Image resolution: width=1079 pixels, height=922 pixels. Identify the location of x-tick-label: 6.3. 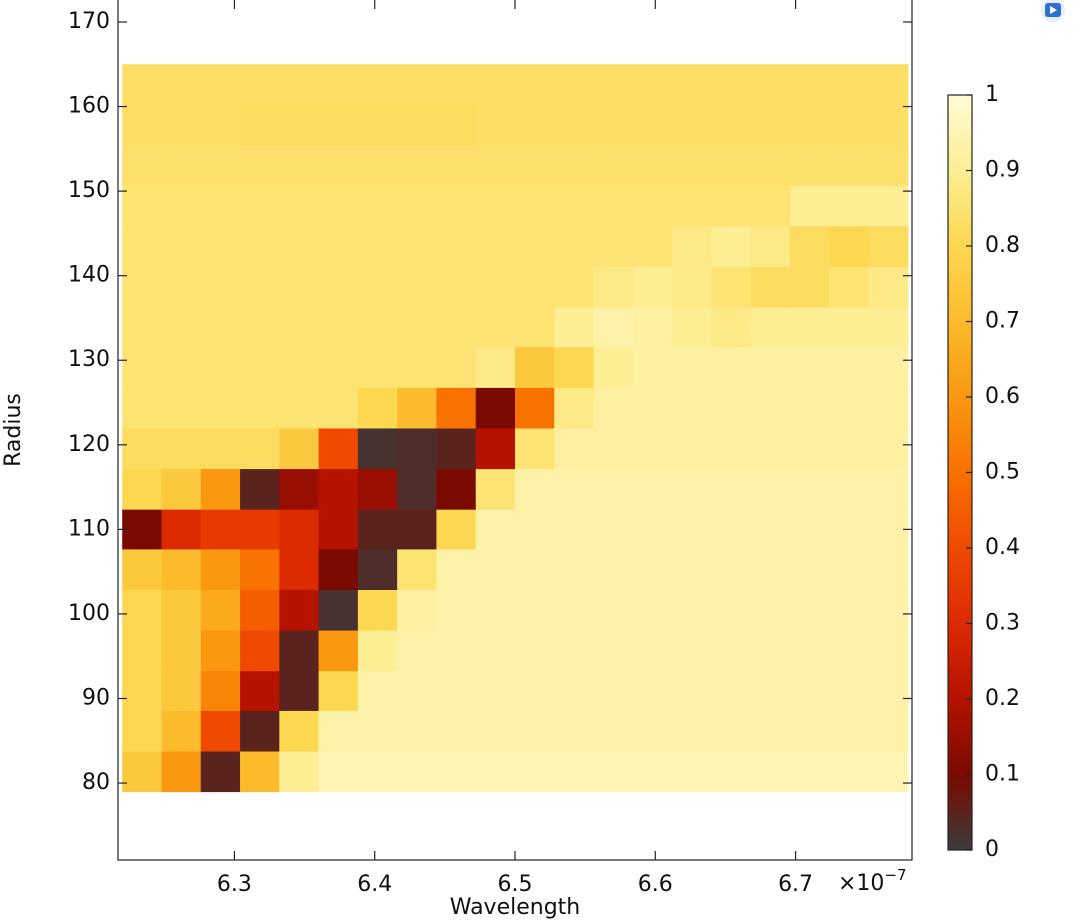
(234, 884).